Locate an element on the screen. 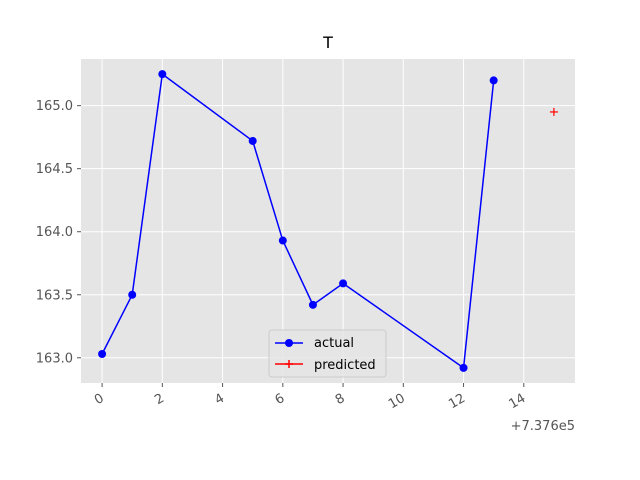  y-tick-label: 164.0 is located at coordinates (54, 232).